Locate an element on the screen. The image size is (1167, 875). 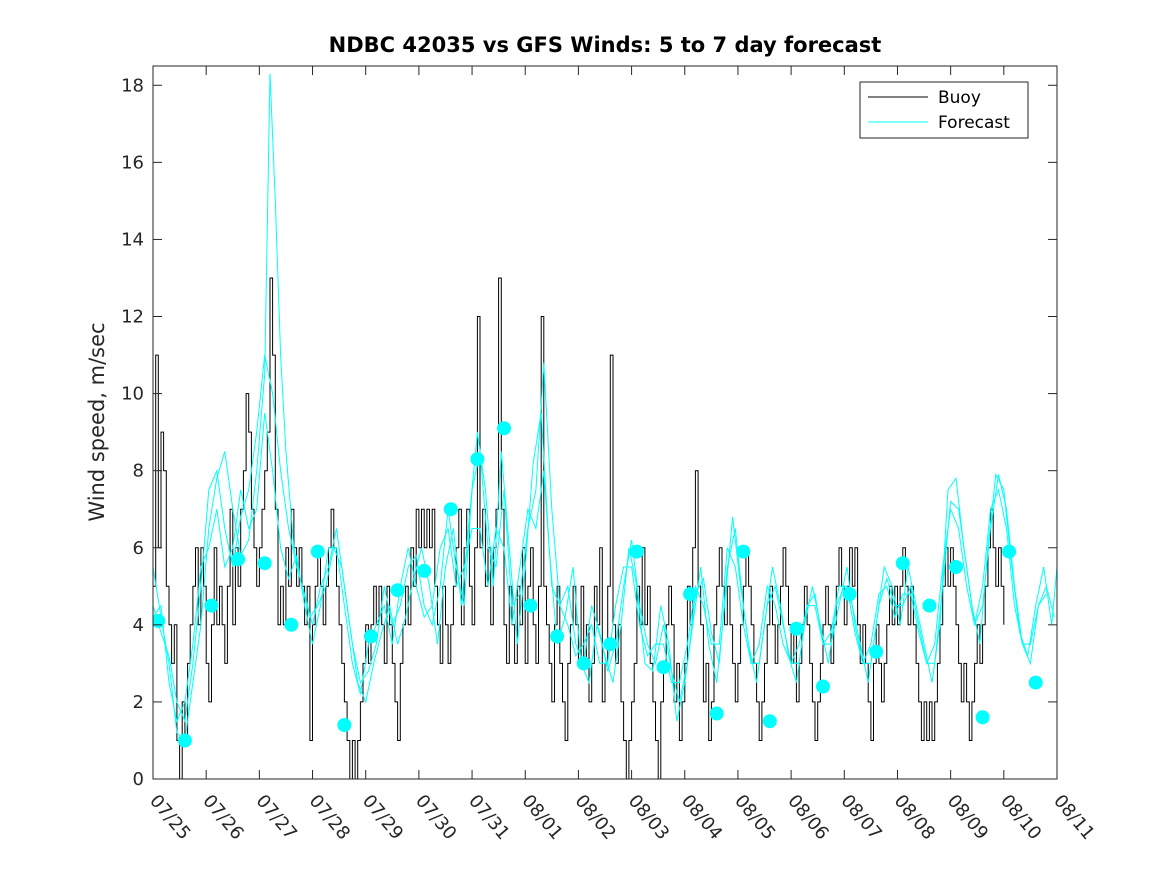
legend-label-buoy: Buoy is located at coordinates (959, 98).